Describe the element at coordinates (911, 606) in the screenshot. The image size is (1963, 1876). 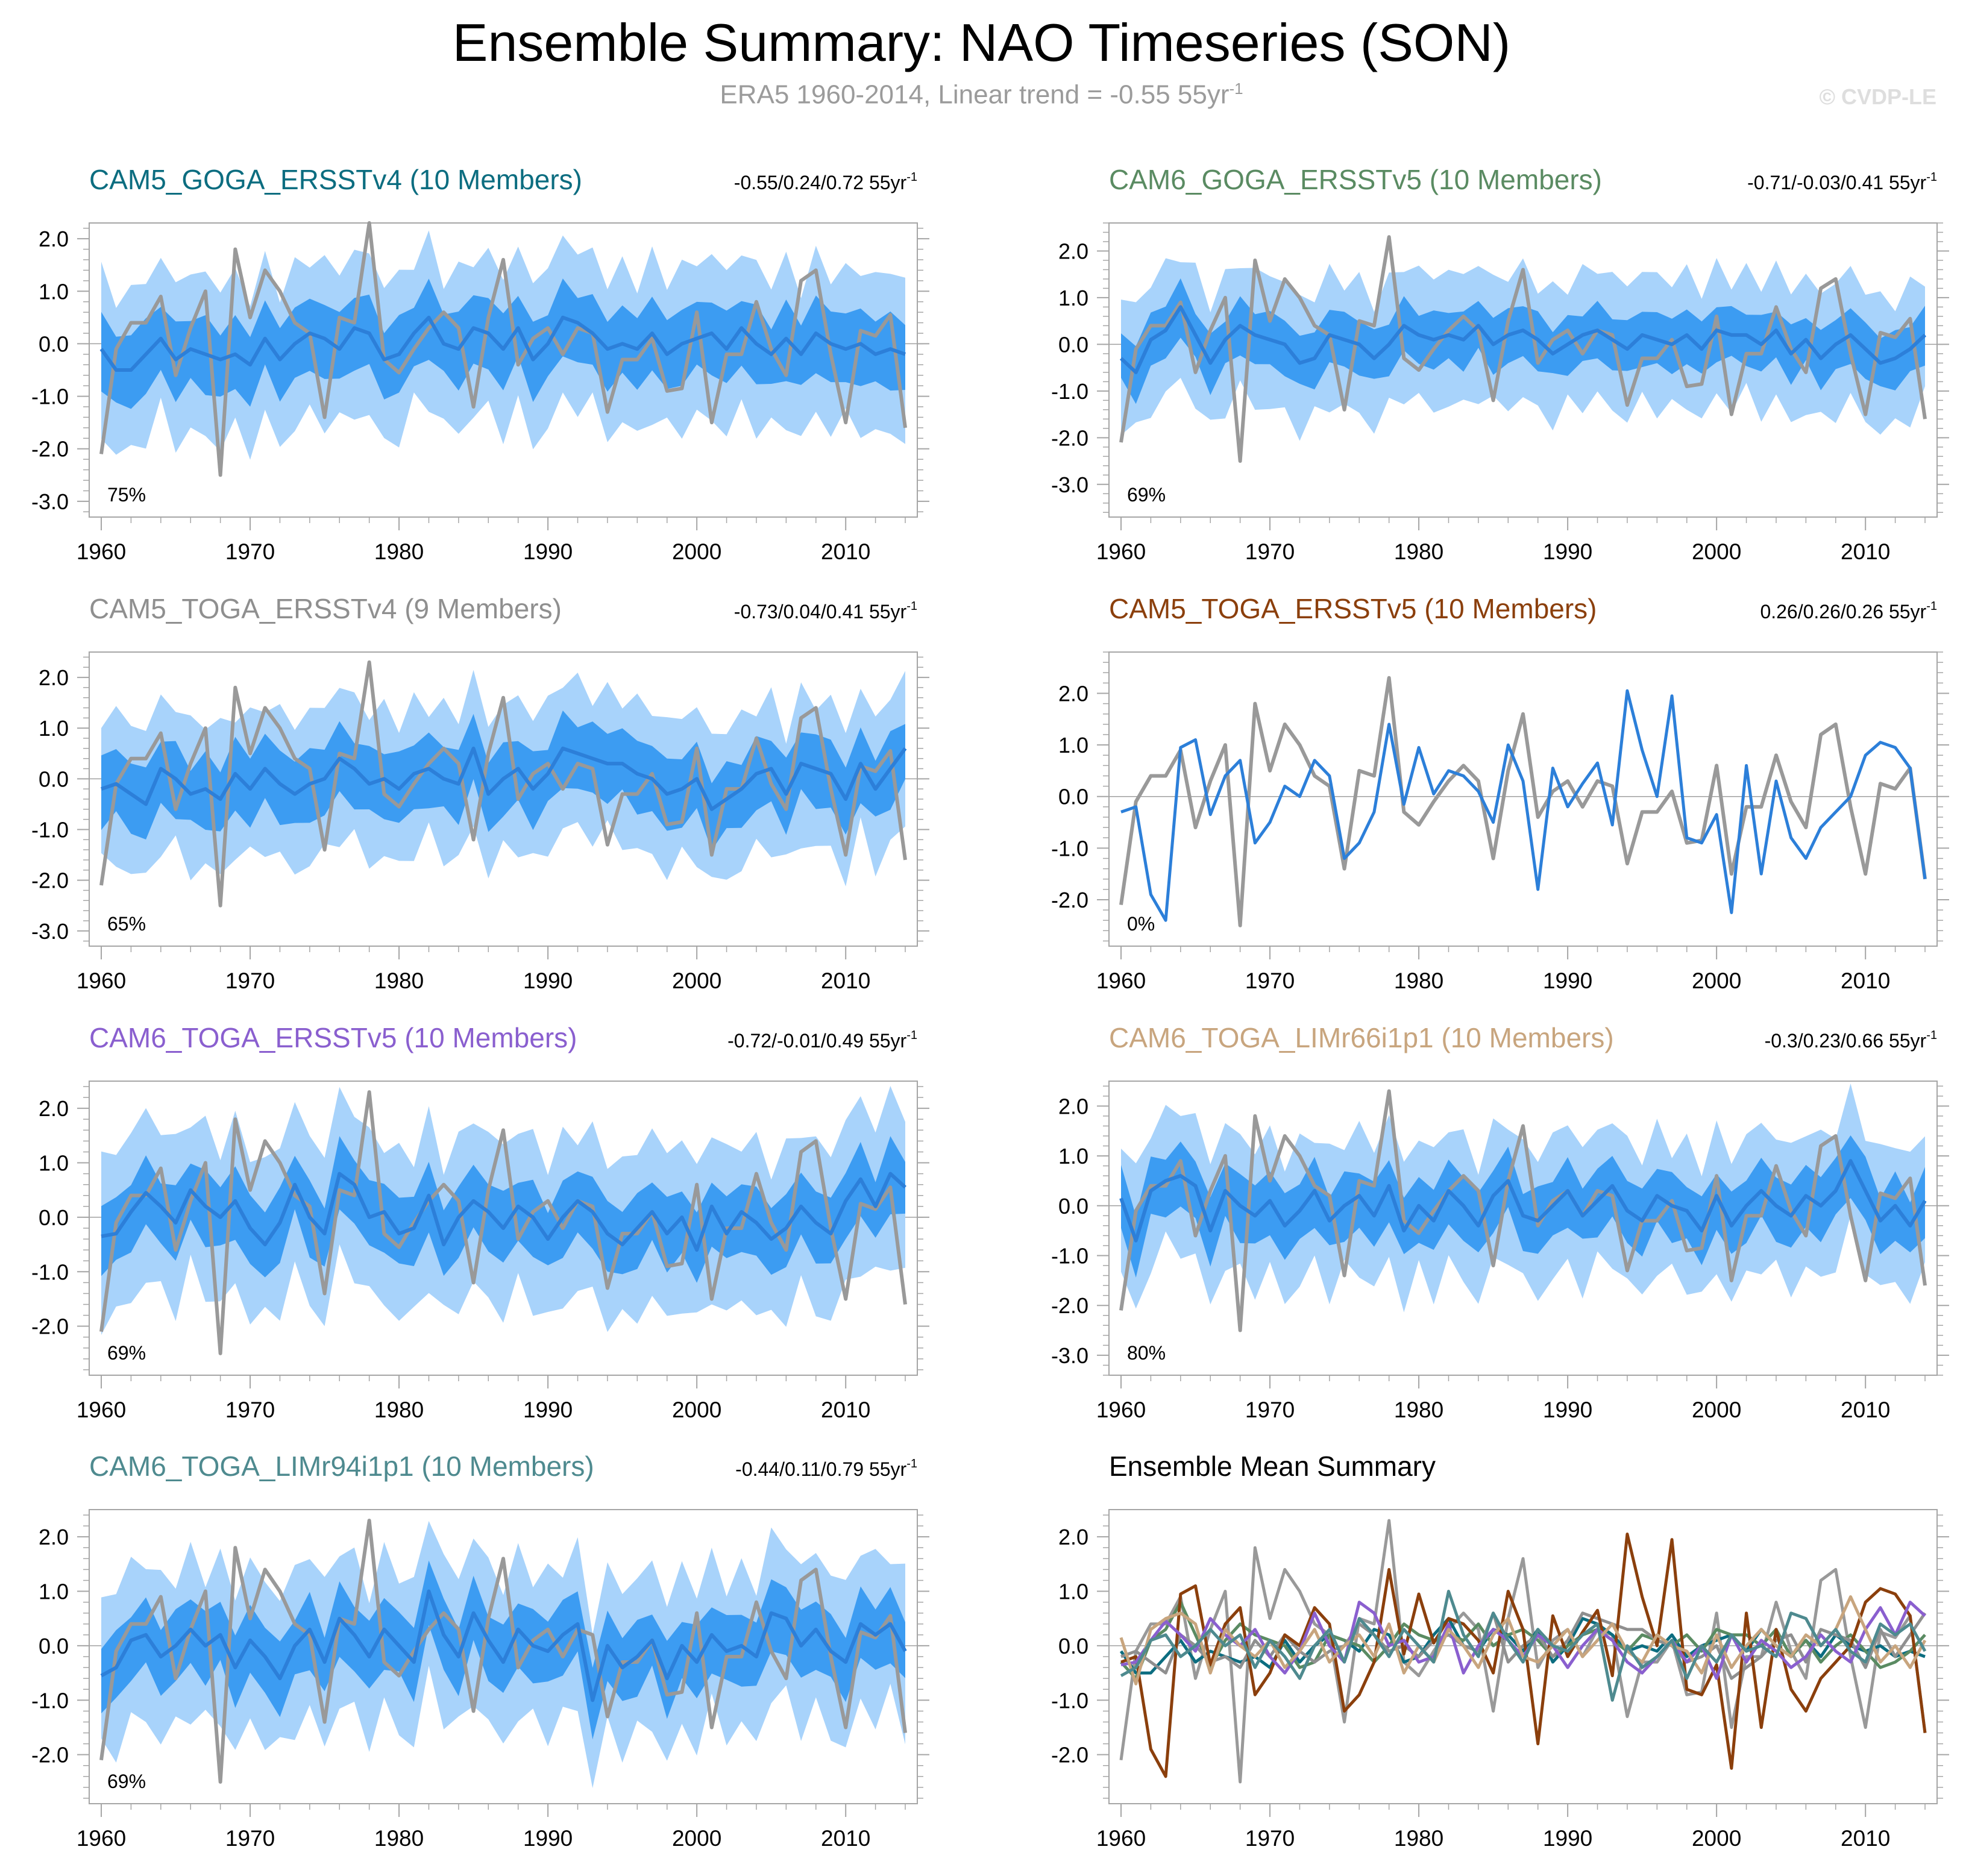
I see `panel-3-trend-sup: -1` at that location.